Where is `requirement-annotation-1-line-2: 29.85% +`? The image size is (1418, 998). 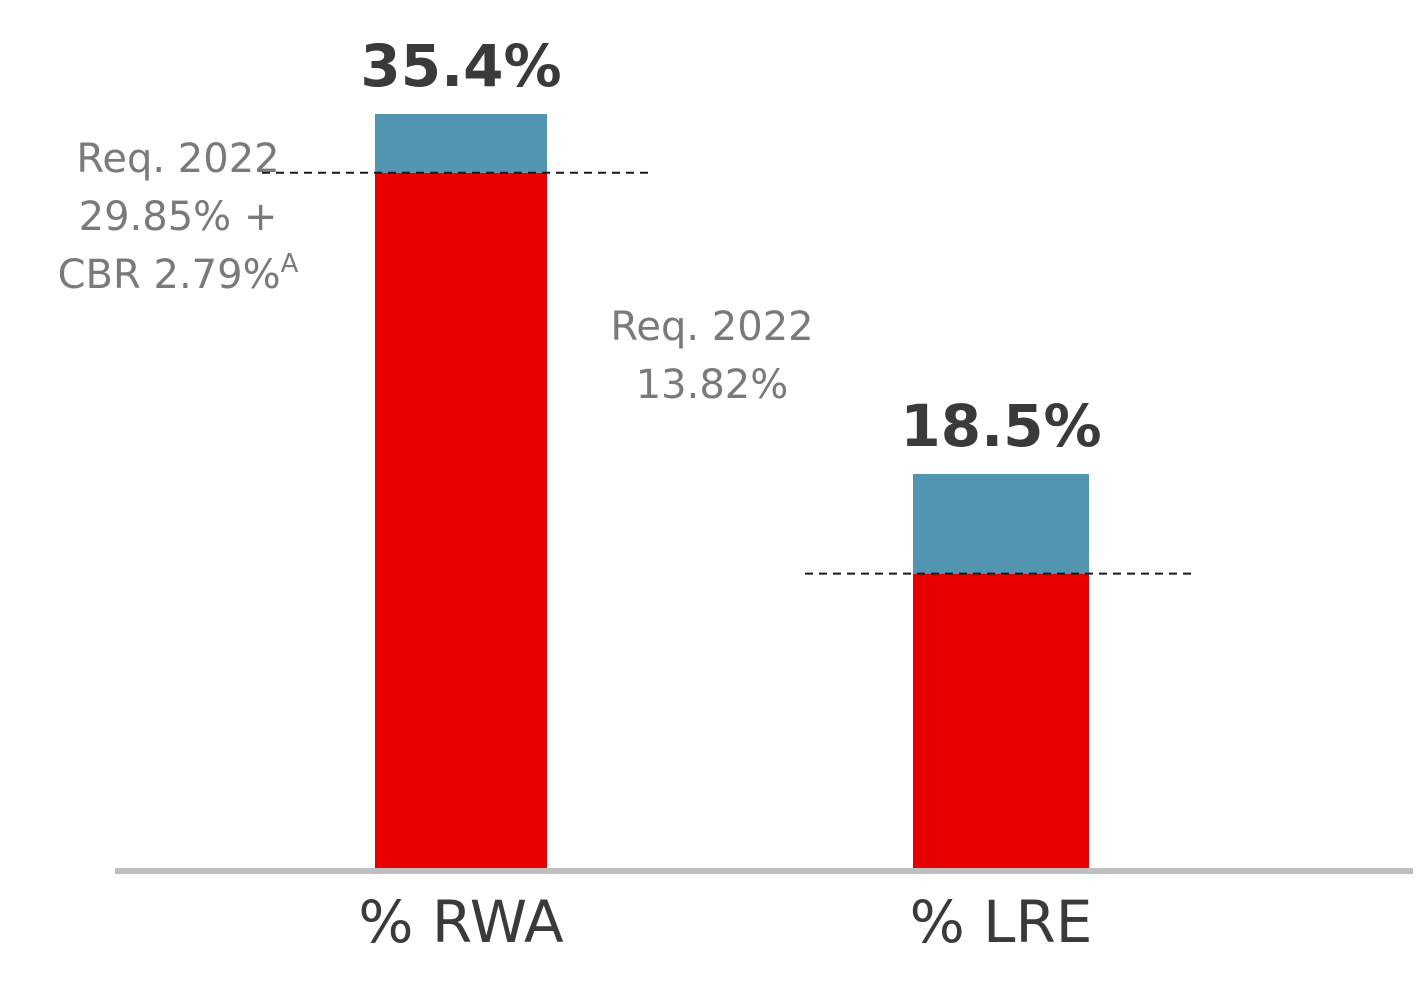 requirement-annotation-1-line-2: 29.85% + is located at coordinates (178, 217).